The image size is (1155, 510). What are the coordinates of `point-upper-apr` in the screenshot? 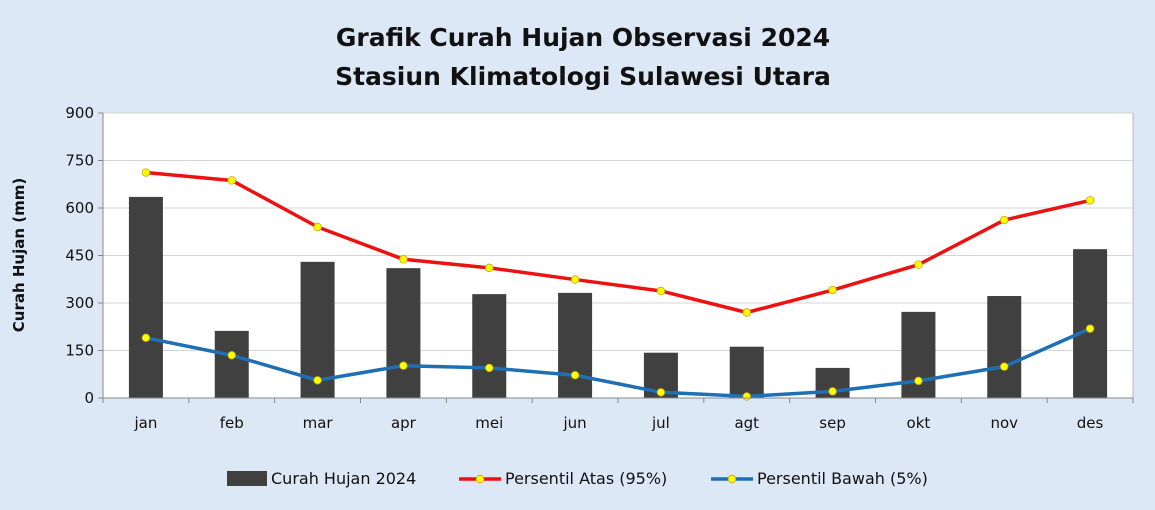 It's located at (403, 259).